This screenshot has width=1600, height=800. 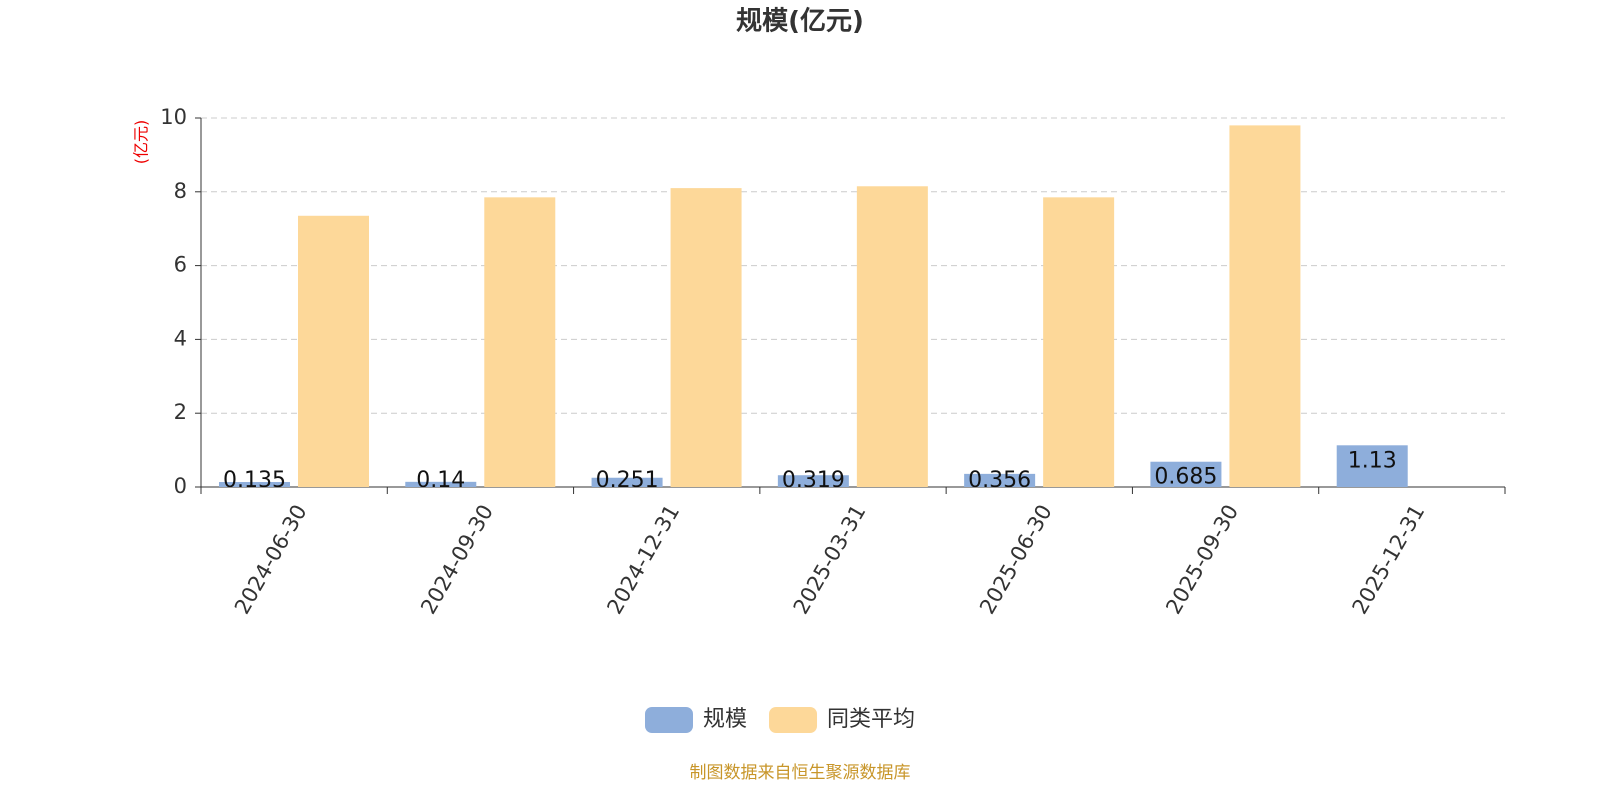 I want to click on legend-label: 同类平均, so click(x=871, y=719).